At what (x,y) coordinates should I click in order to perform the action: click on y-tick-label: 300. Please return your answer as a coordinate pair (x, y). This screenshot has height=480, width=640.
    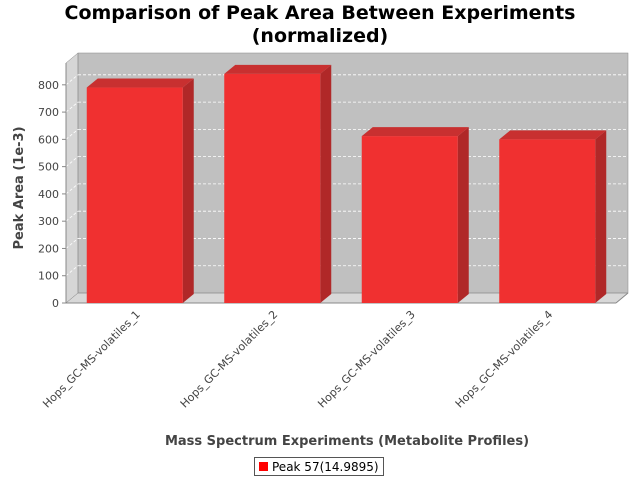
    Looking at the image, I should click on (48, 221).